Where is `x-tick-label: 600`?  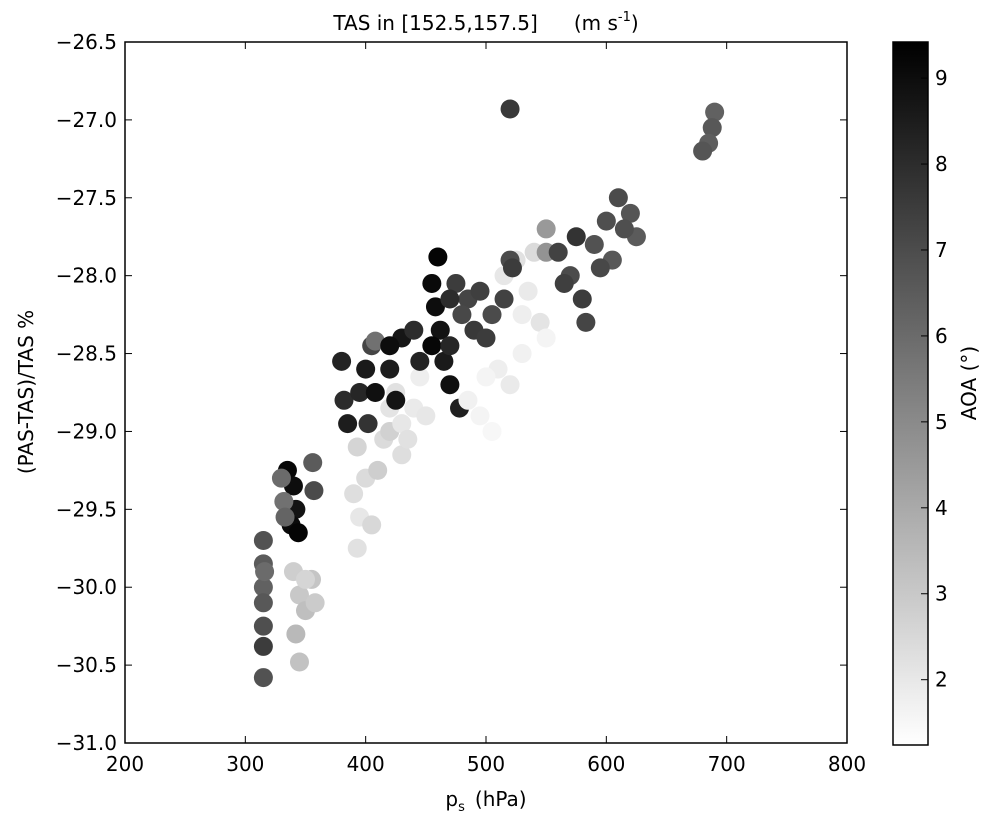 x-tick-label: 600 is located at coordinates (606, 764).